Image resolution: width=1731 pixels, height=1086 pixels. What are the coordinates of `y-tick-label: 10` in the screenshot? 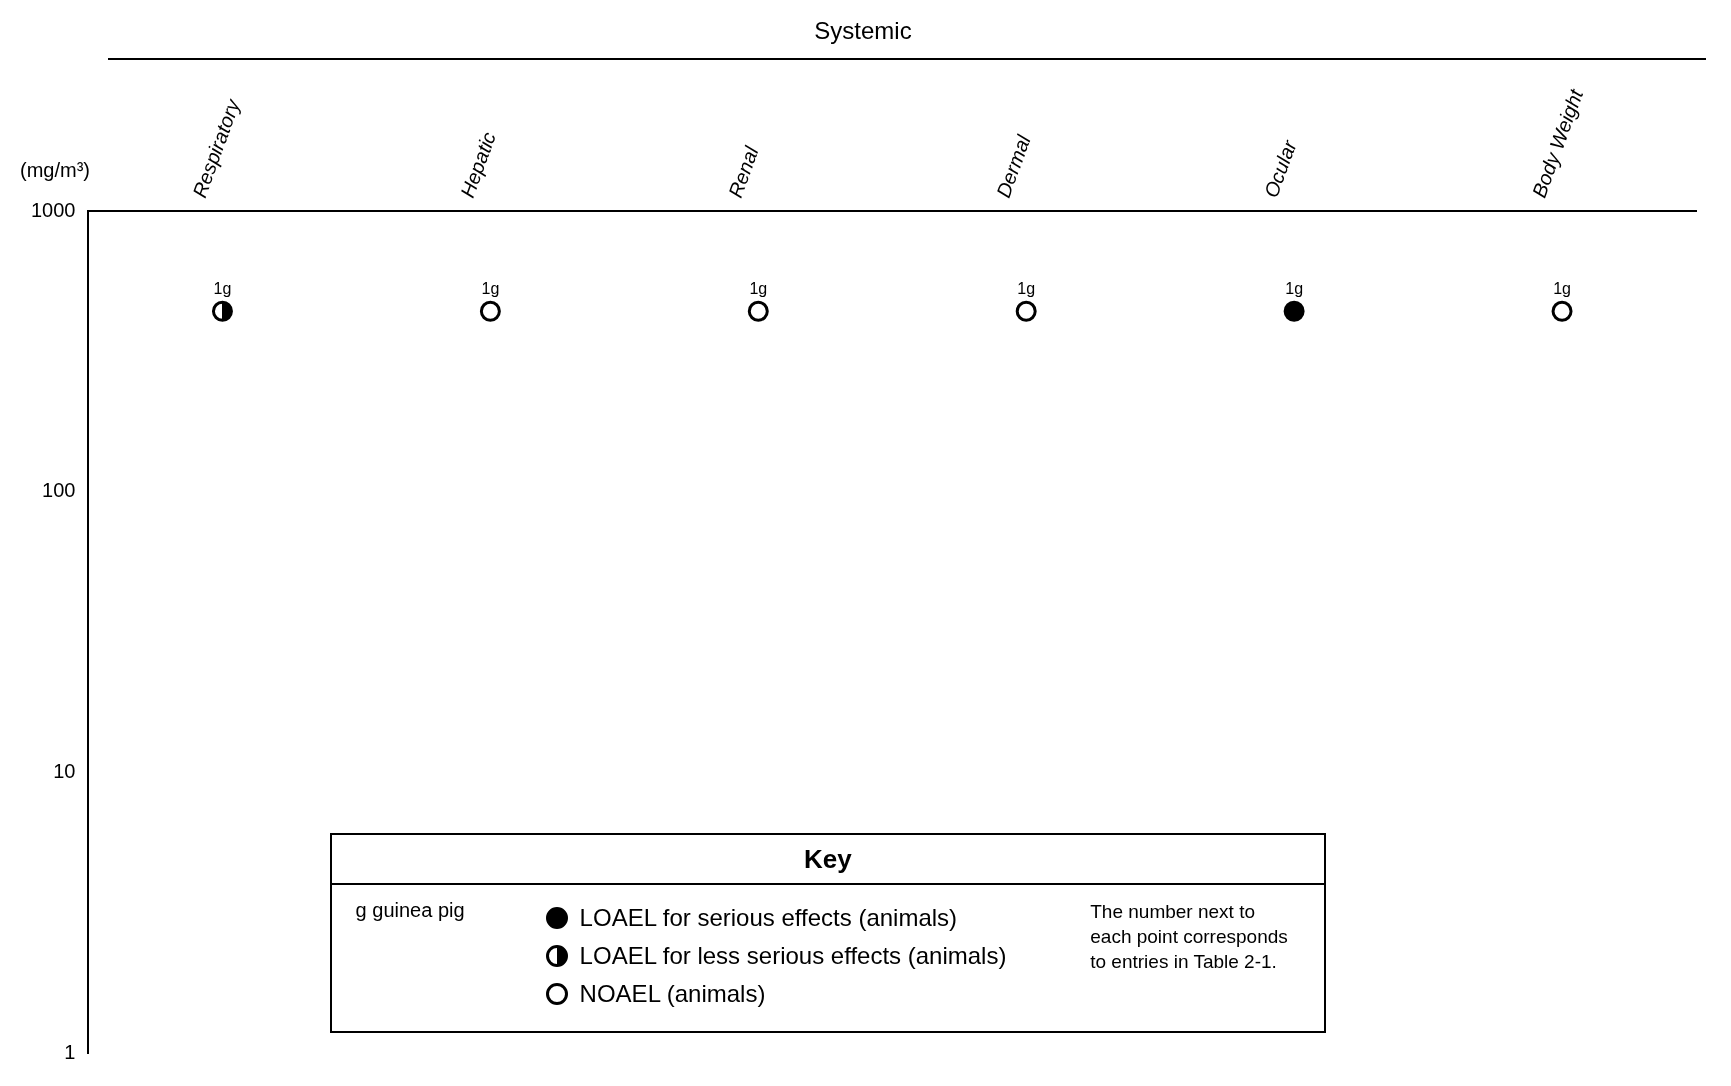 It's located at (64, 770).